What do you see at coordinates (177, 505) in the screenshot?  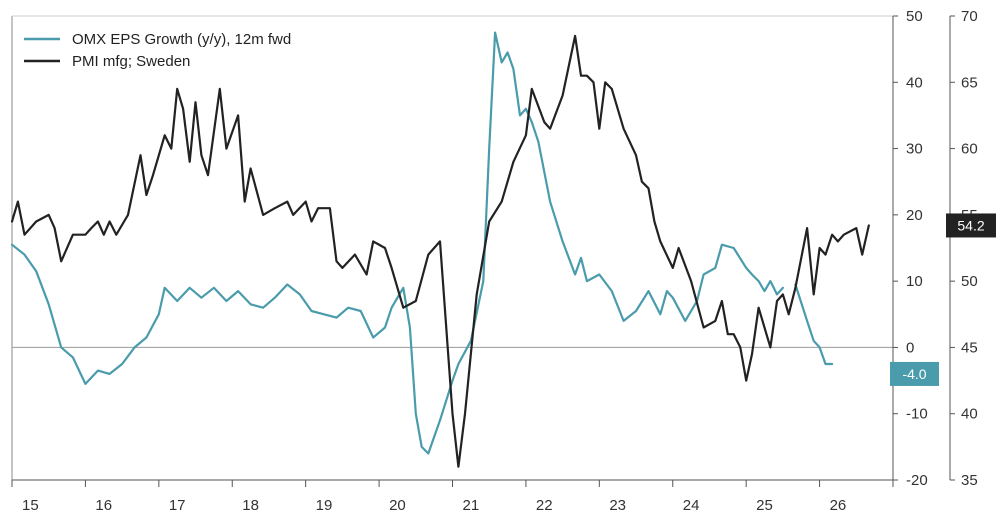 I see `x-tick-label: 17` at bounding box center [177, 505].